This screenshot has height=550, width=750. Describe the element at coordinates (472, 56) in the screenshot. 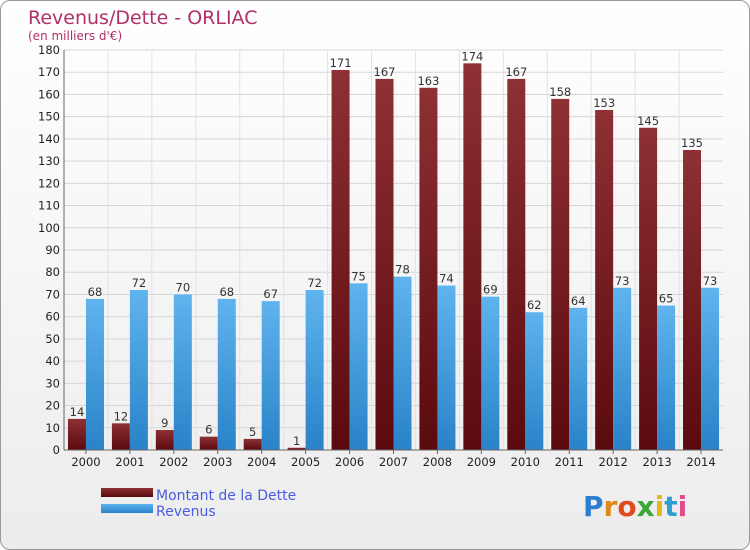

I see `data-label-debt: 174` at that location.